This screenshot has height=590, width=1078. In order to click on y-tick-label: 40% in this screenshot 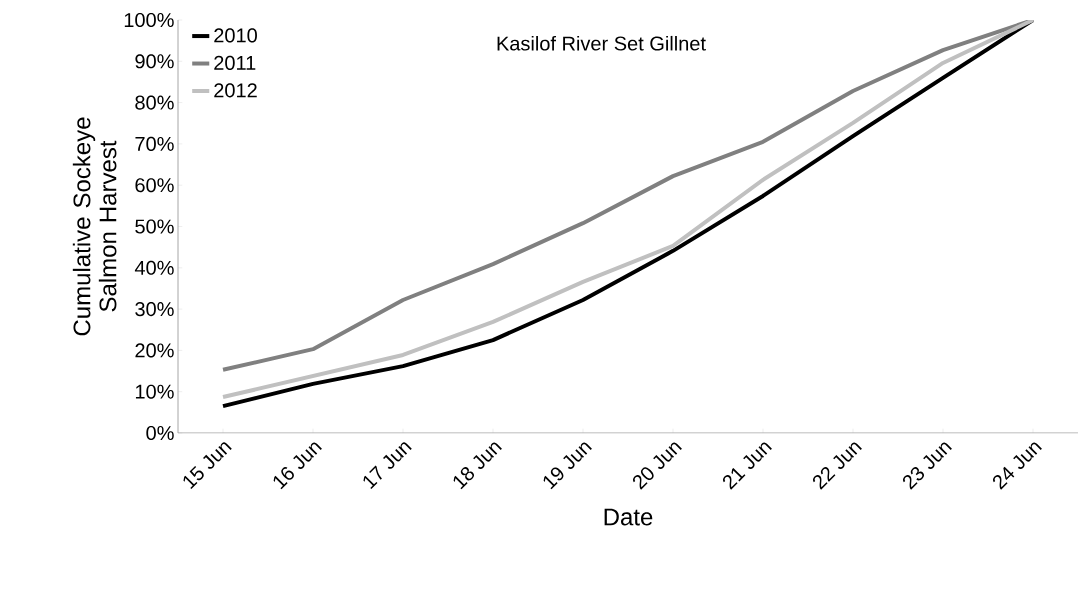, I will do `click(154, 267)`.